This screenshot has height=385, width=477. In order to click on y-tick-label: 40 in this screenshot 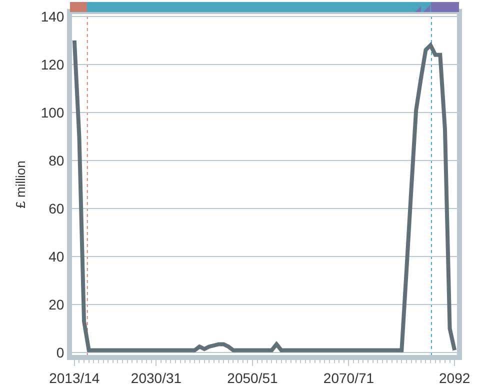, I will do `click(56, 256)`.